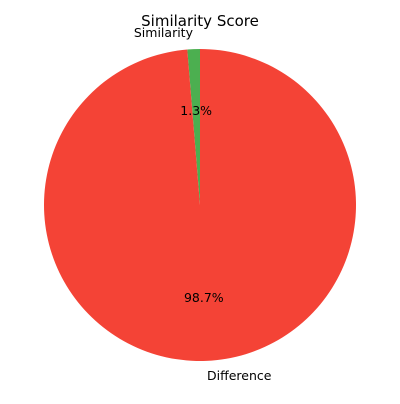 Image resolution: width=400 pixels, height=404 pixels. I want to click on percent-label-difference: 98.7%, so click(204, 297).